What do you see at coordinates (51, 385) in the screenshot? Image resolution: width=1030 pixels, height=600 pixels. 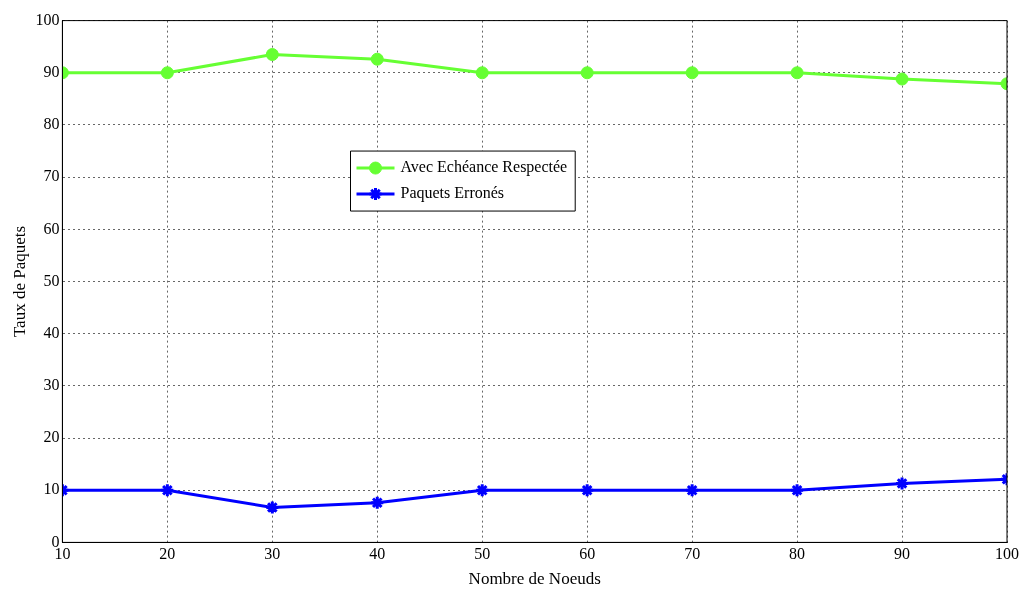 I see `y-tick-label: 30` at bounding box center [51, 385].